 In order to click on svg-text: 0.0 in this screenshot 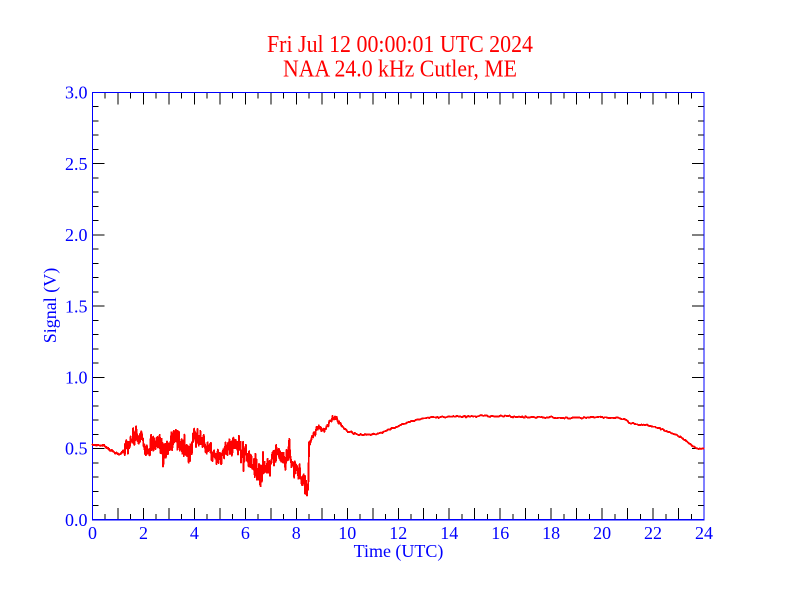, I will do `click(76, 520)`.